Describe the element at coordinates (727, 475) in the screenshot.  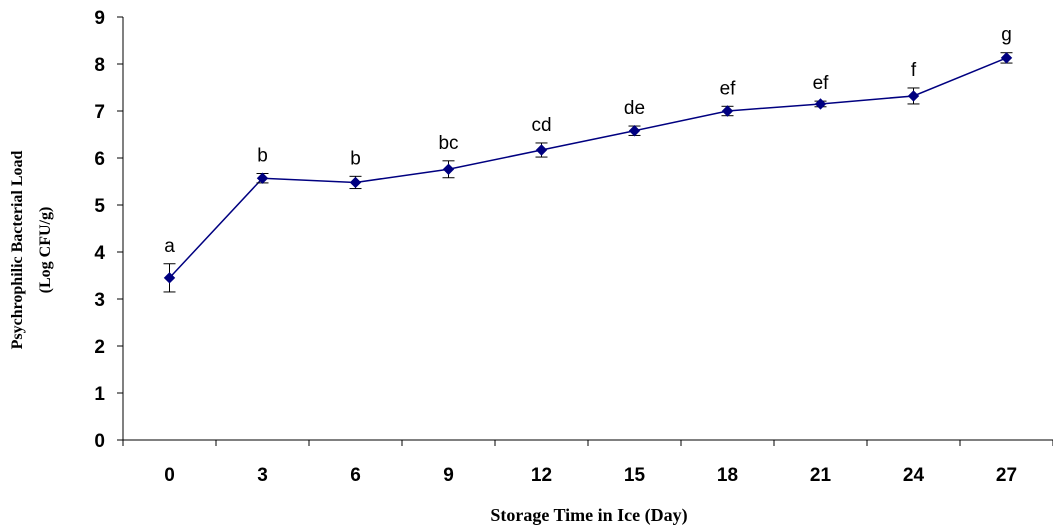
I see `x-tick-label: 18` at that location.